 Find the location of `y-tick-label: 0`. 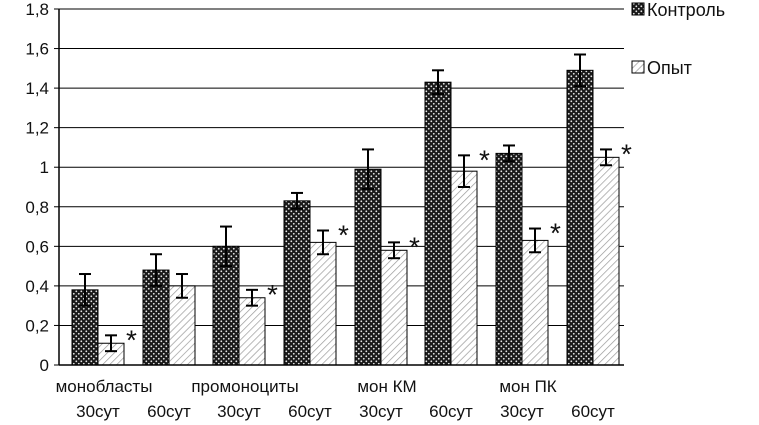

y-tick-label: 0 is located at coordinates (44, 365).